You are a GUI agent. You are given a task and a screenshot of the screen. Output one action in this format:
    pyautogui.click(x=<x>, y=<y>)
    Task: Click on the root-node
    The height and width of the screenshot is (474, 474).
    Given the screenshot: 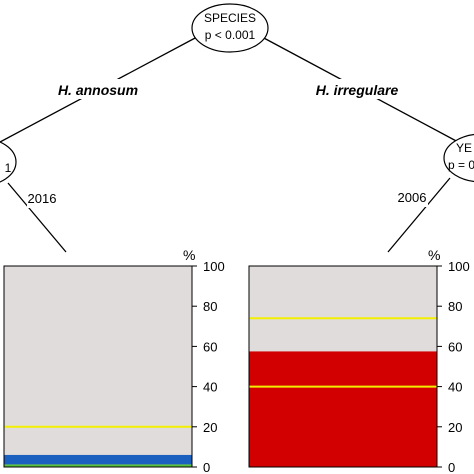 What is the action you would take?
    pyautogui.click(x=230, y=28)
    